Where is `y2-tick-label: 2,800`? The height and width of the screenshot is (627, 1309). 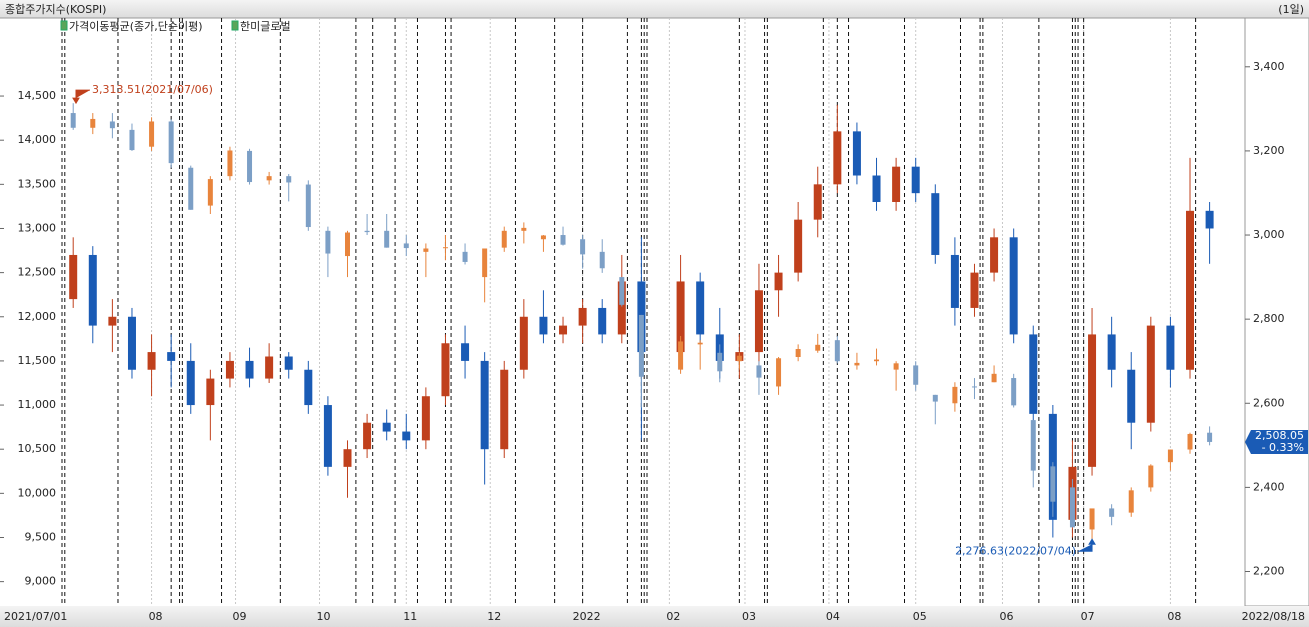
y2-tick-label: 2,800 is located at coordinates (1269, 318).